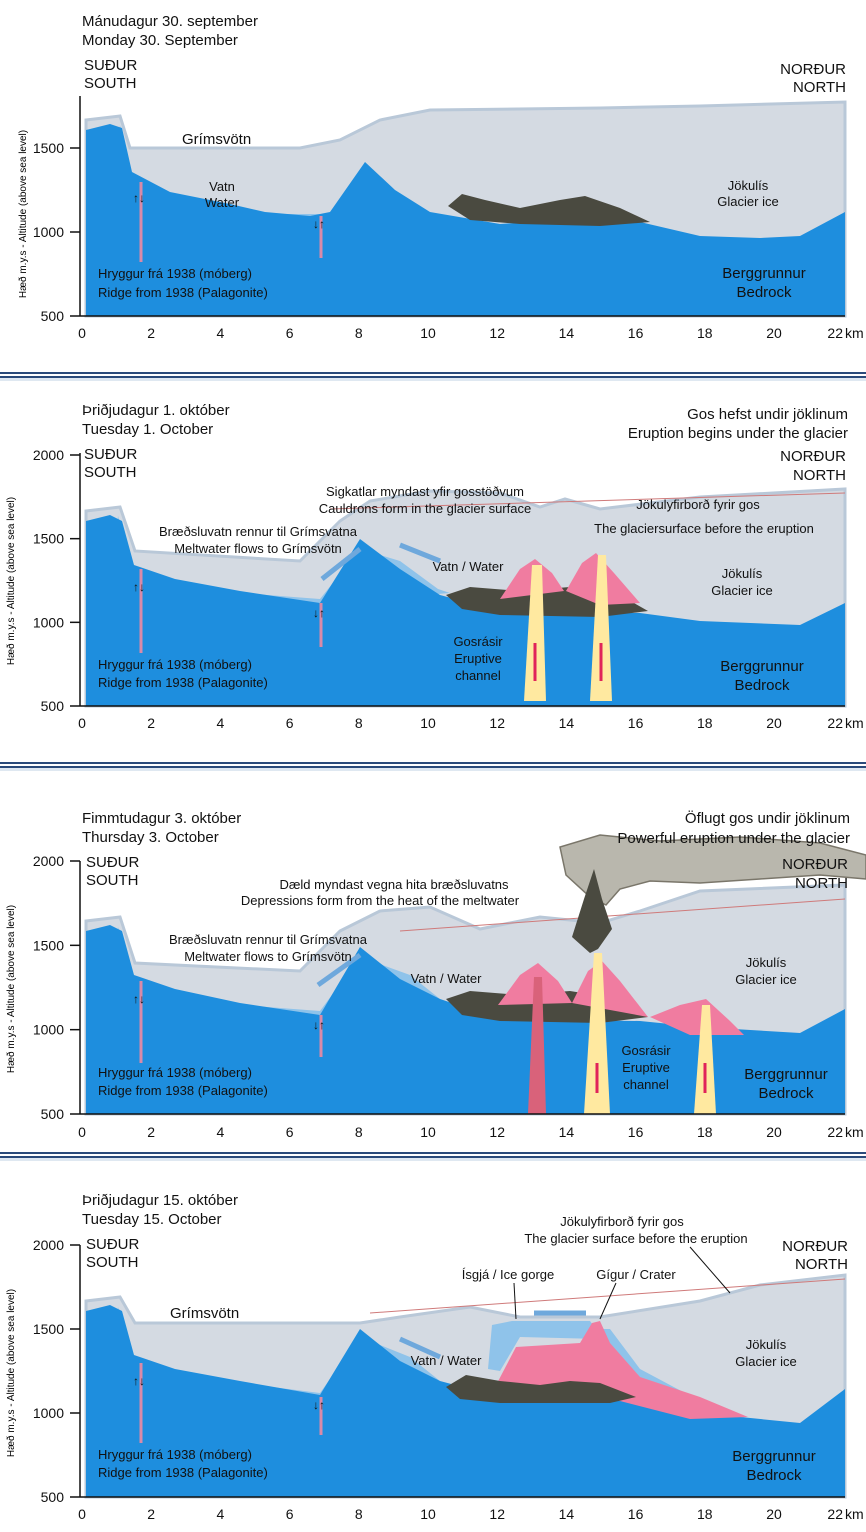 The width and height of the screenshot is (866, 1532). What do you see at coordinates (268, 939) in the screenshot?
I see `meltwater-label-is: Bræðsluvatn rennur til Grímsvatna` at bounding box center [268, 939].